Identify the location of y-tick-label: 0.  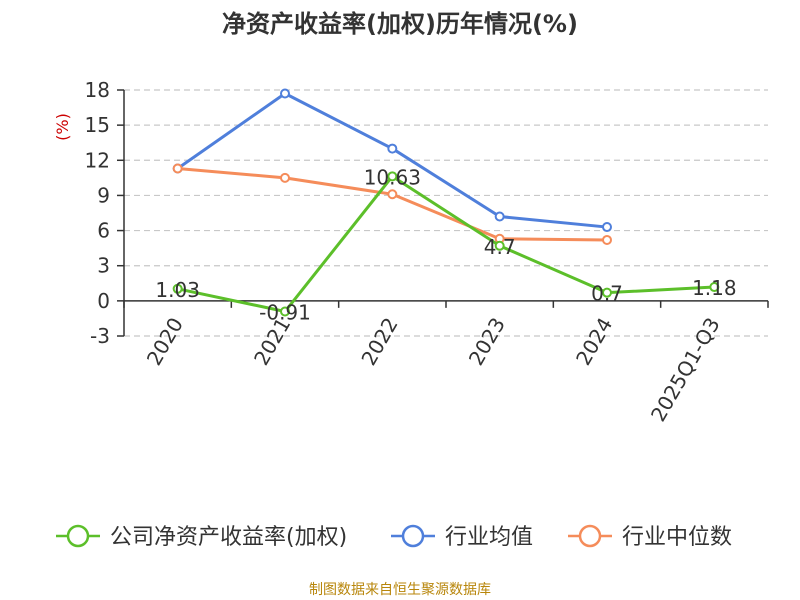
(103, 301).